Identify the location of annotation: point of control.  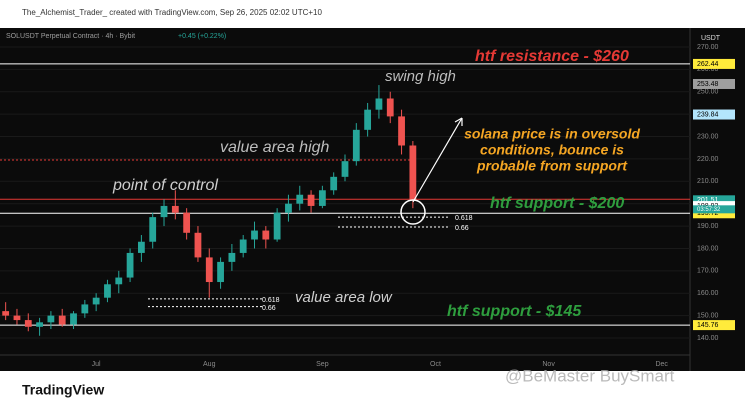
(165, 185).